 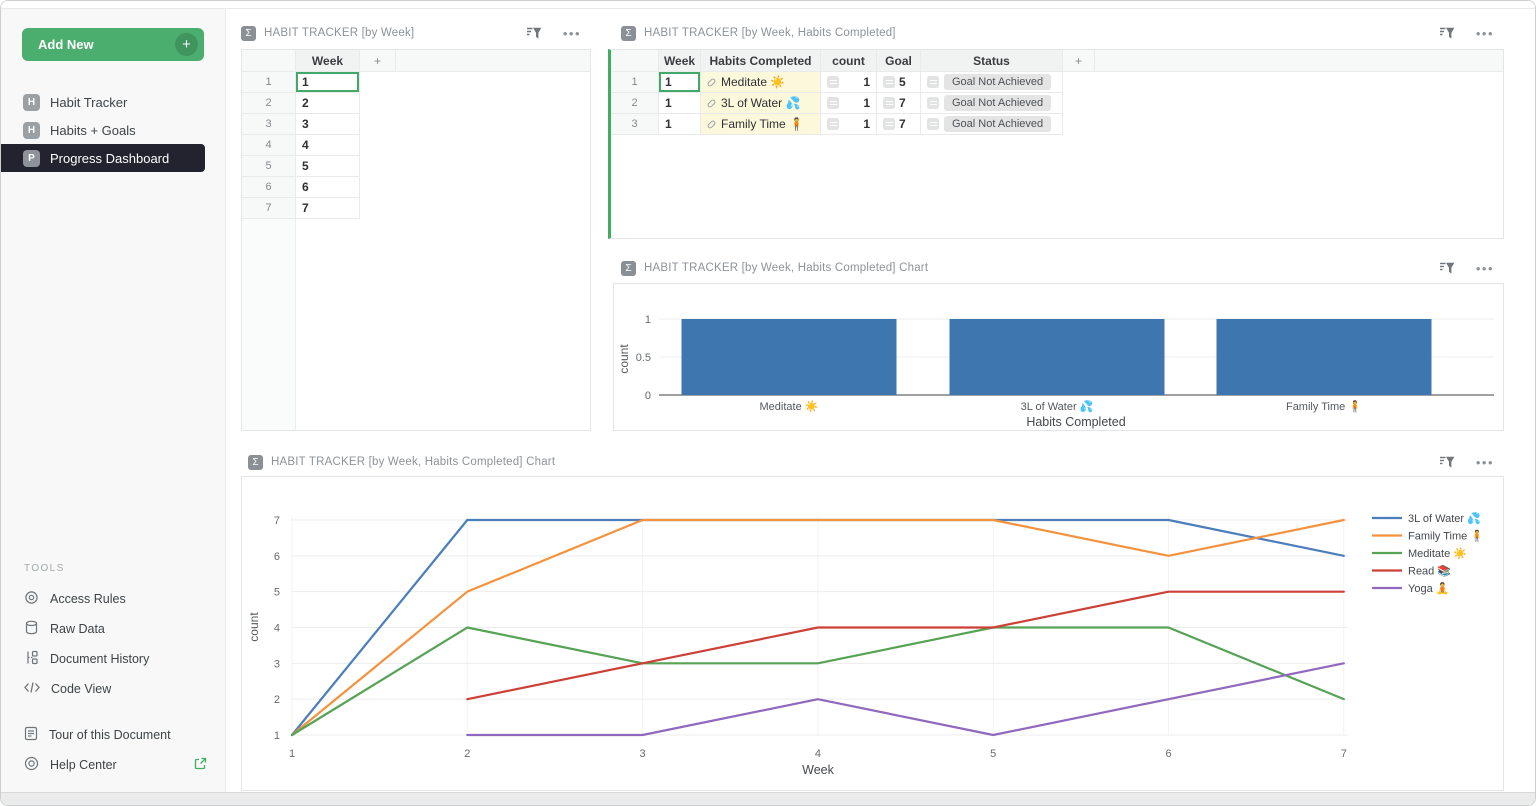 I want to click on tool-item-label: Access Rules, so click(x=88, y=599).